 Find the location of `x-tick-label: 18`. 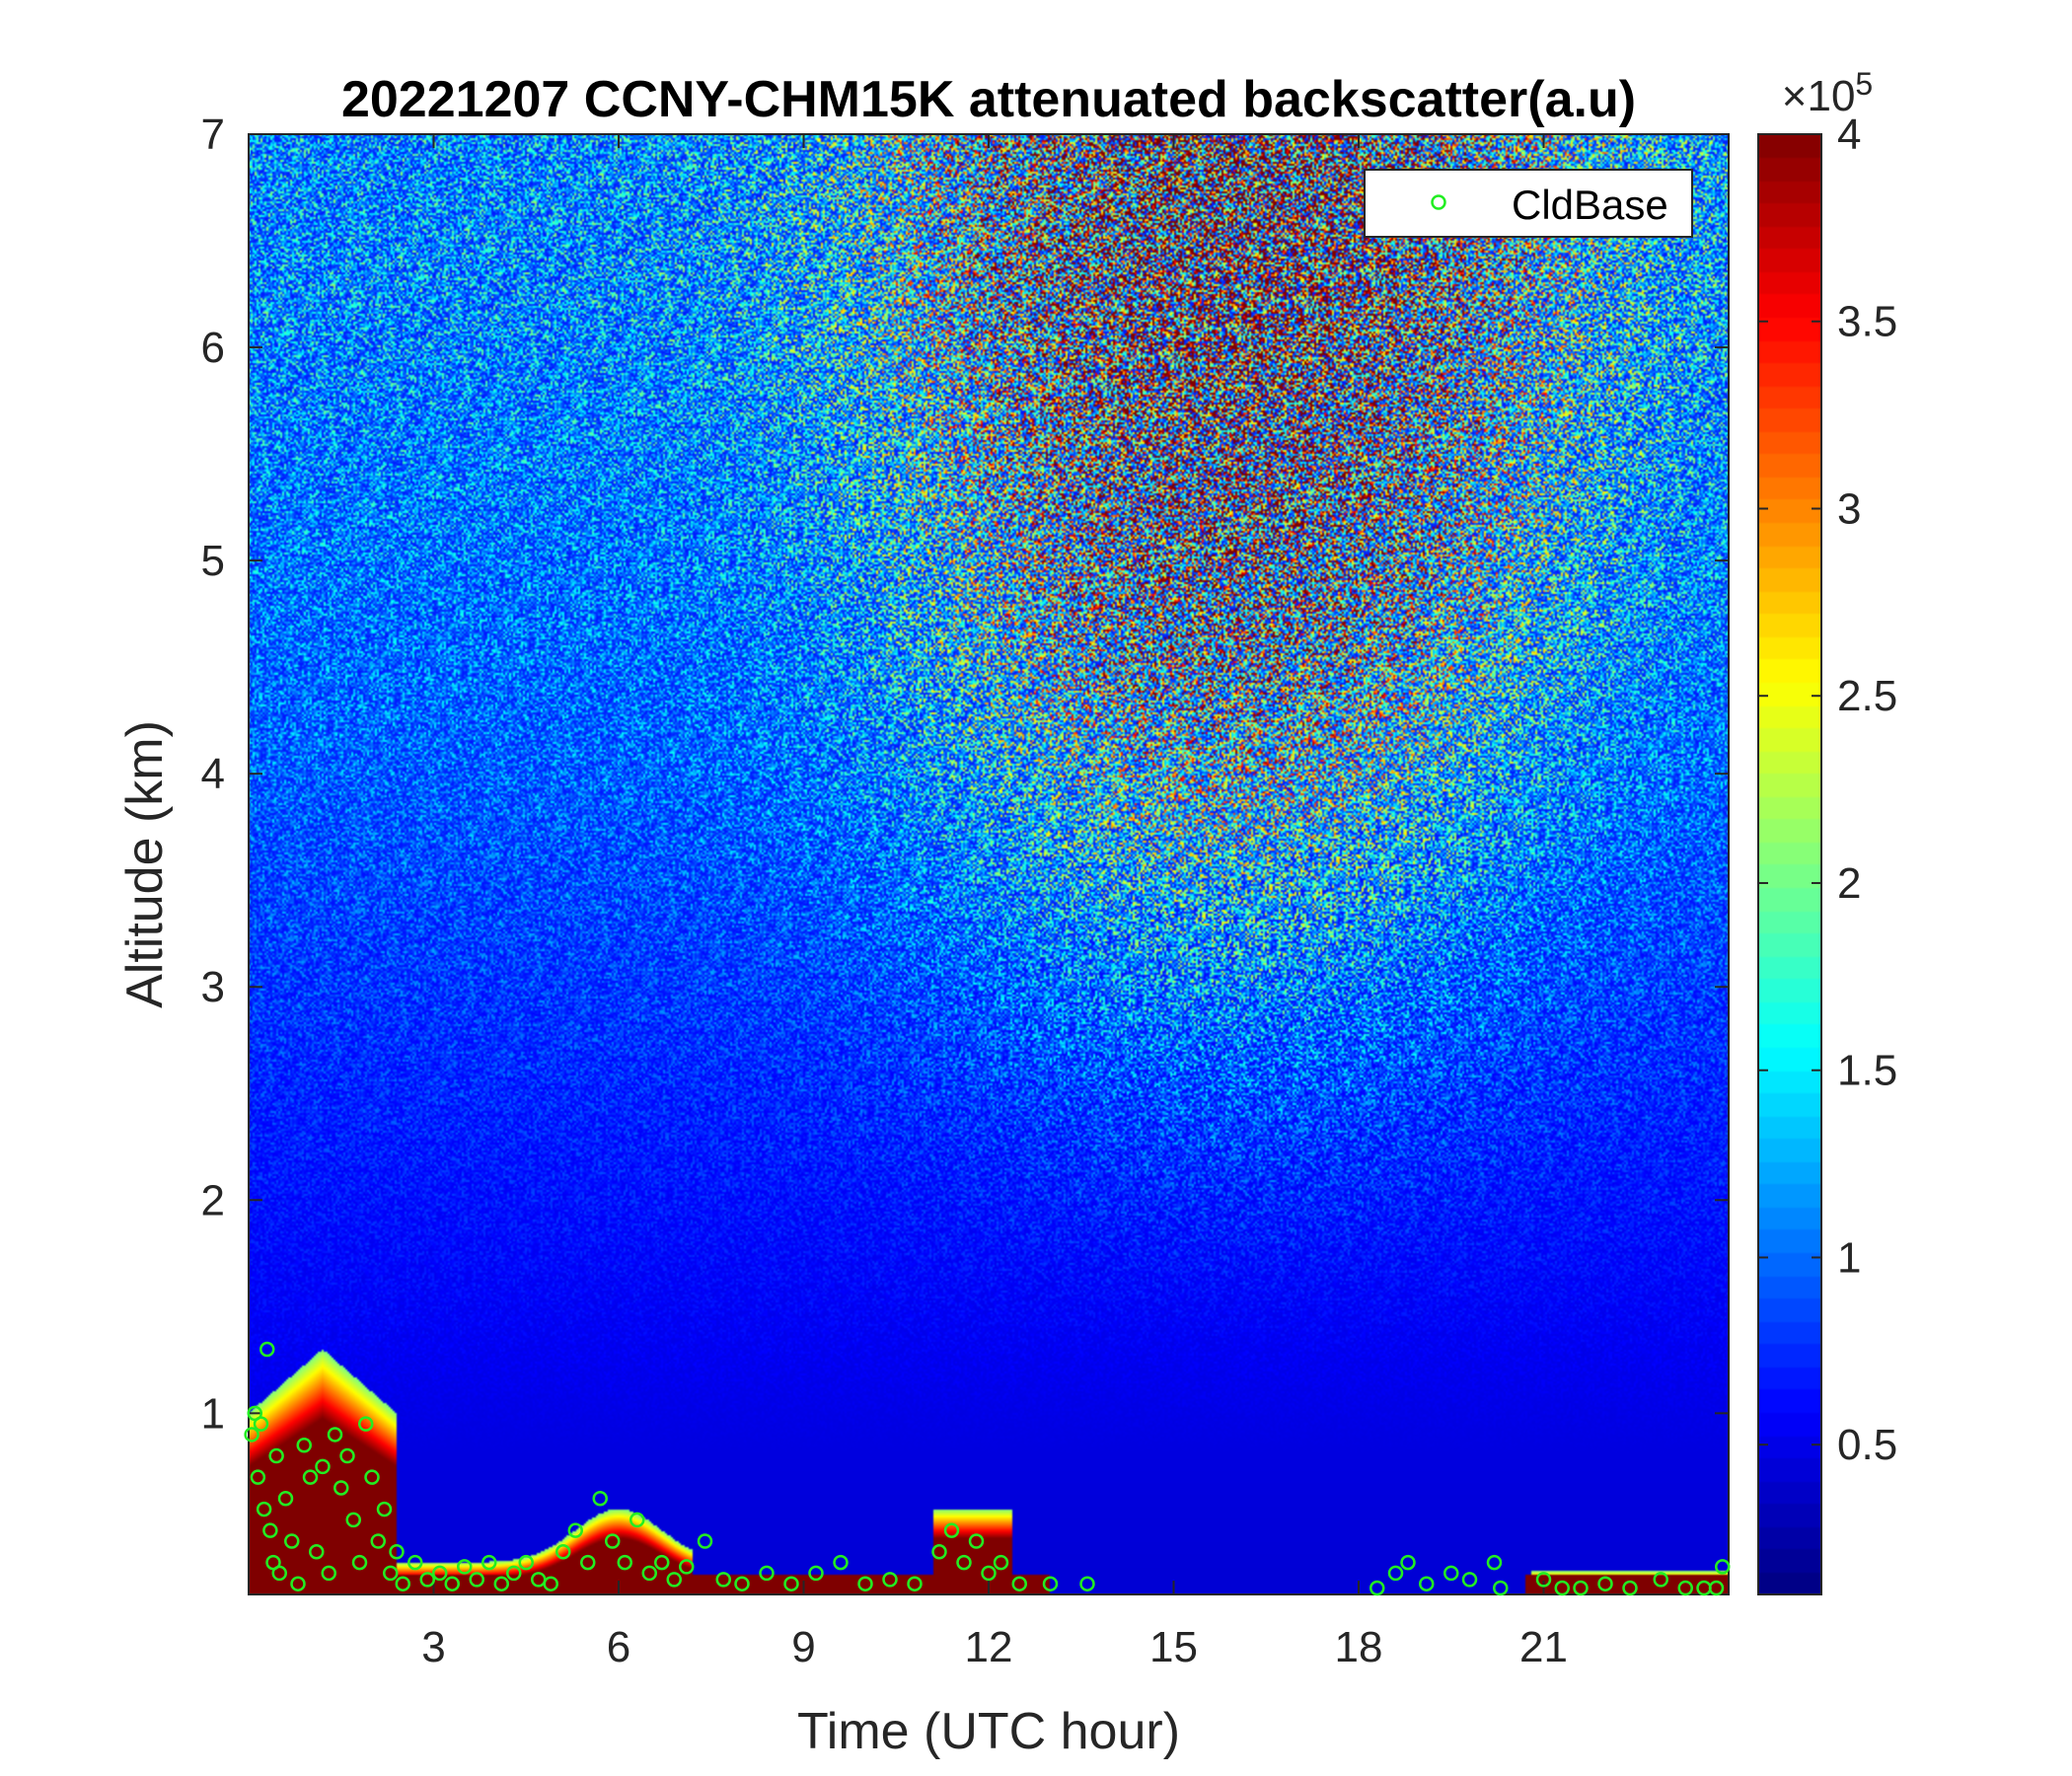

x-tick-label: 18 is located at coordinates (1359, 1647).